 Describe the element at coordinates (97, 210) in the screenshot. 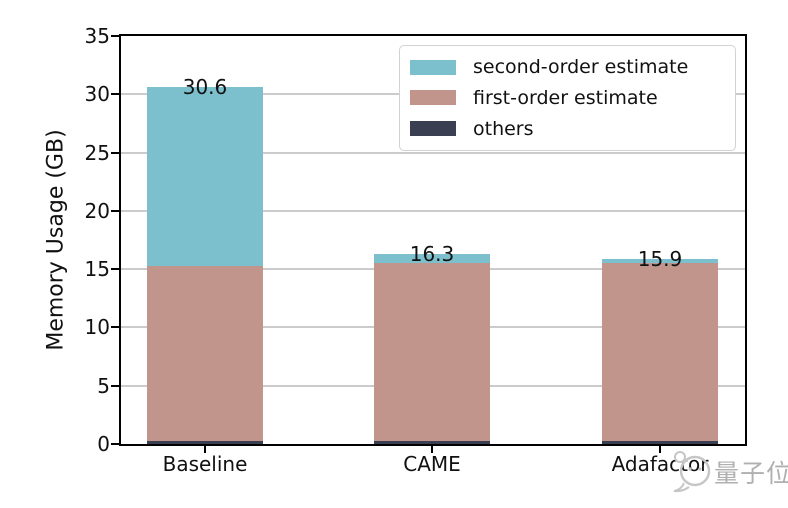

I see `ytick-label-20: 20` at that location.